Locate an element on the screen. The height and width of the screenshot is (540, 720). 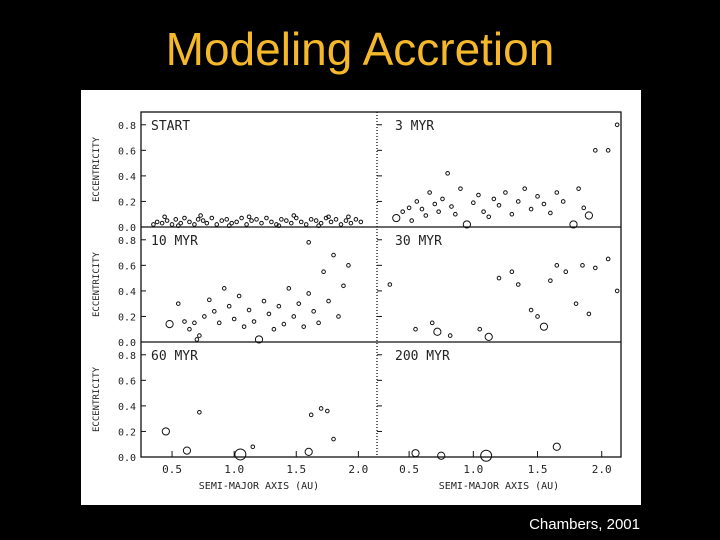
y-tick-label: 0.2 is located at coordinates (127, 317).